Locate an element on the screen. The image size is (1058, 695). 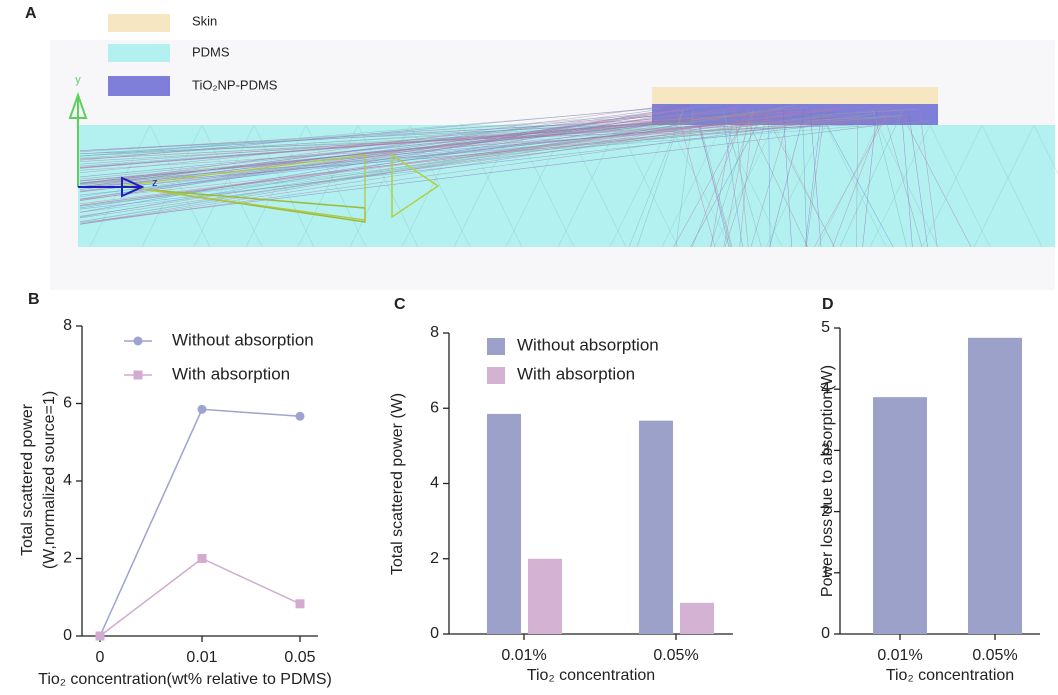
y-tick-label: 5 is located at coordinates (825, 327).